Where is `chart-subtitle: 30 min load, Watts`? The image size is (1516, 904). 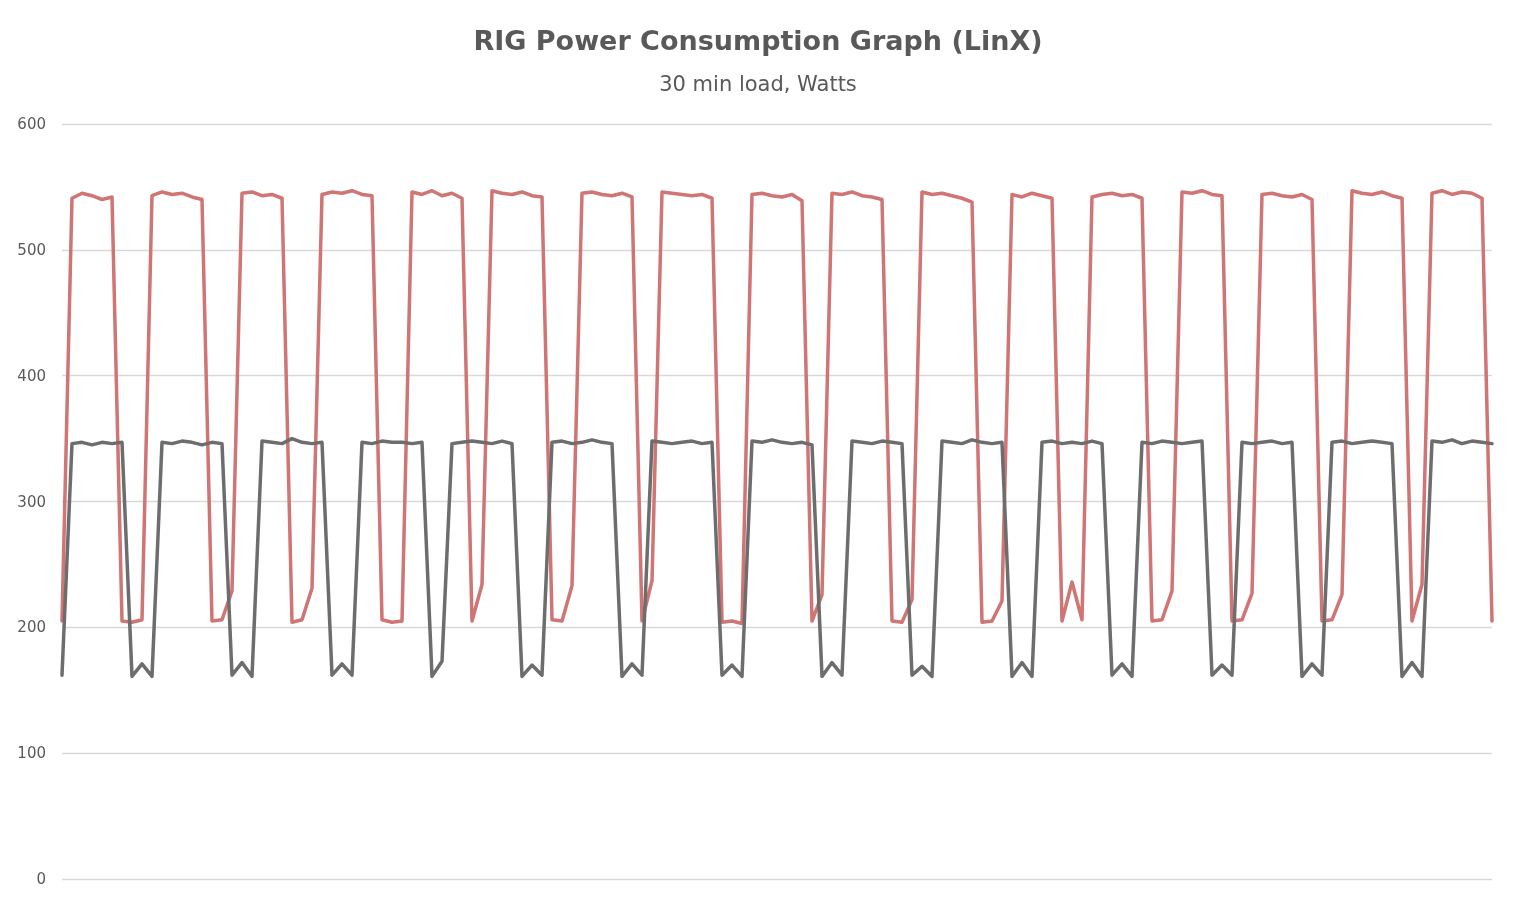 chart-subtitle: 30 min load, Watts is located at coordinates (758, 83).